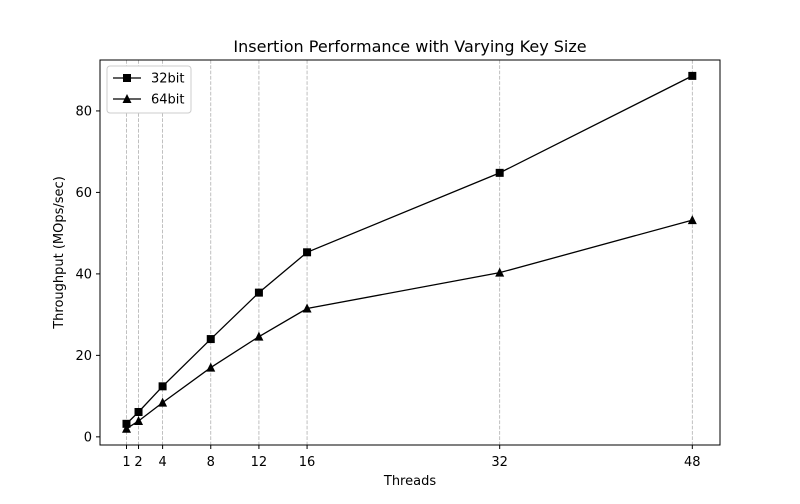  Describe the element at coordinates (168, 100) in the screenshot. I see `legend-label-64bit: 64bit` at that location.